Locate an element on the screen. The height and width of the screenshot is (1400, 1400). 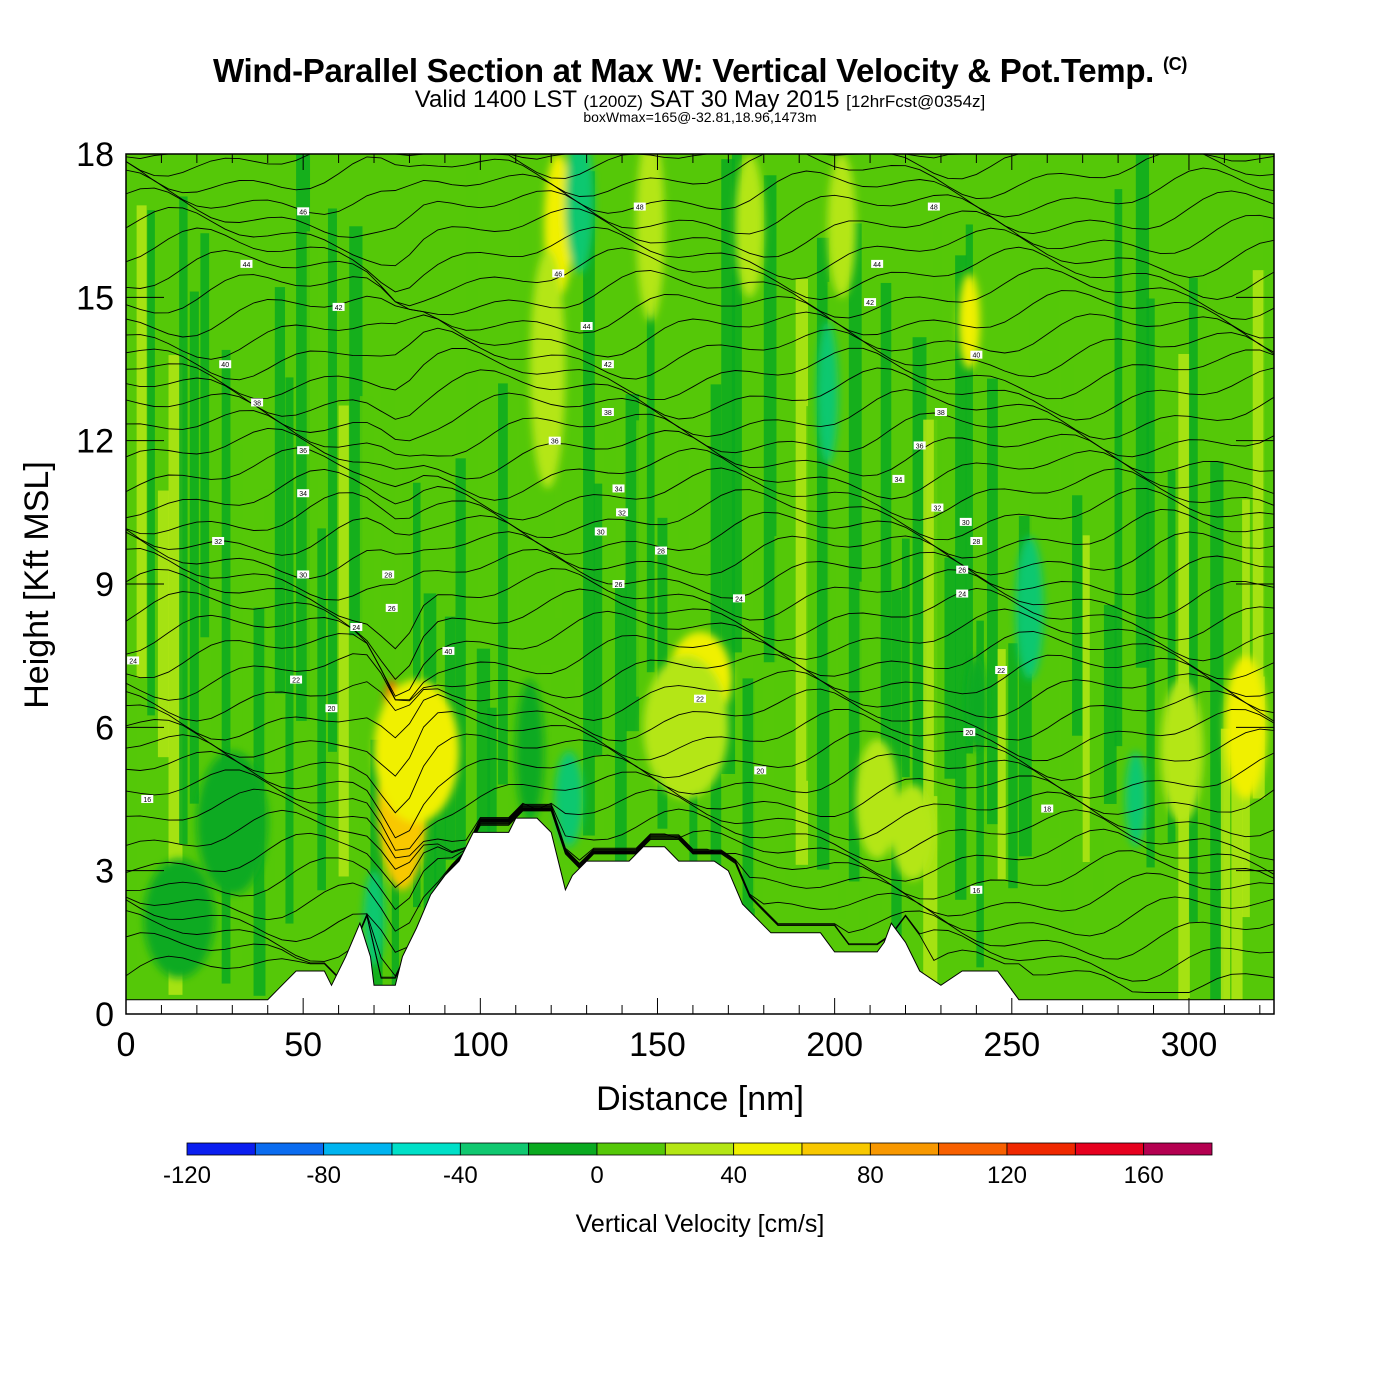
isentrope-label-text: 42 is located at coordinates (870, 303).